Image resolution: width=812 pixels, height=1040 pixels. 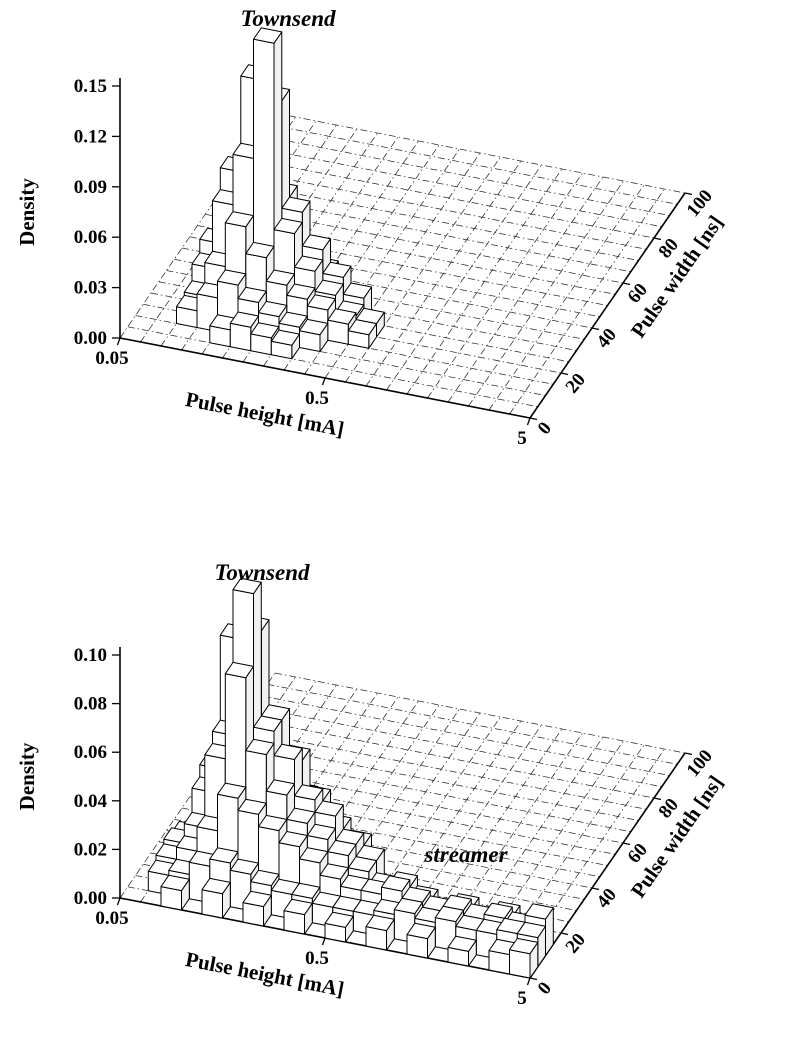 What do you see at coordinates (90, 655) in the screenshot?
I see `y-tick-label: 0.10` at bounding box center [90, 655].